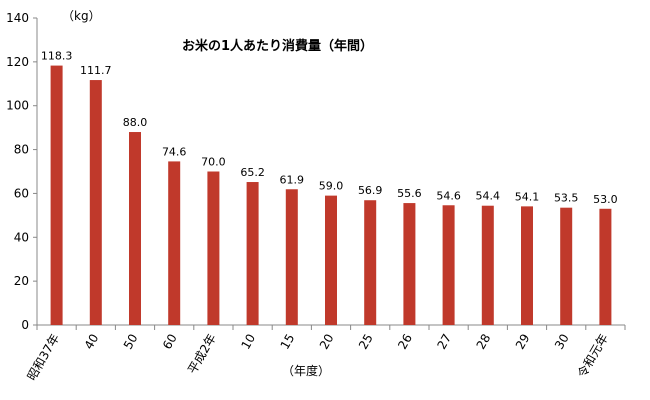 This screenshot has height=400, width=650. I want to click on y-axis-unit-label: （kg）, so click(81, 16).